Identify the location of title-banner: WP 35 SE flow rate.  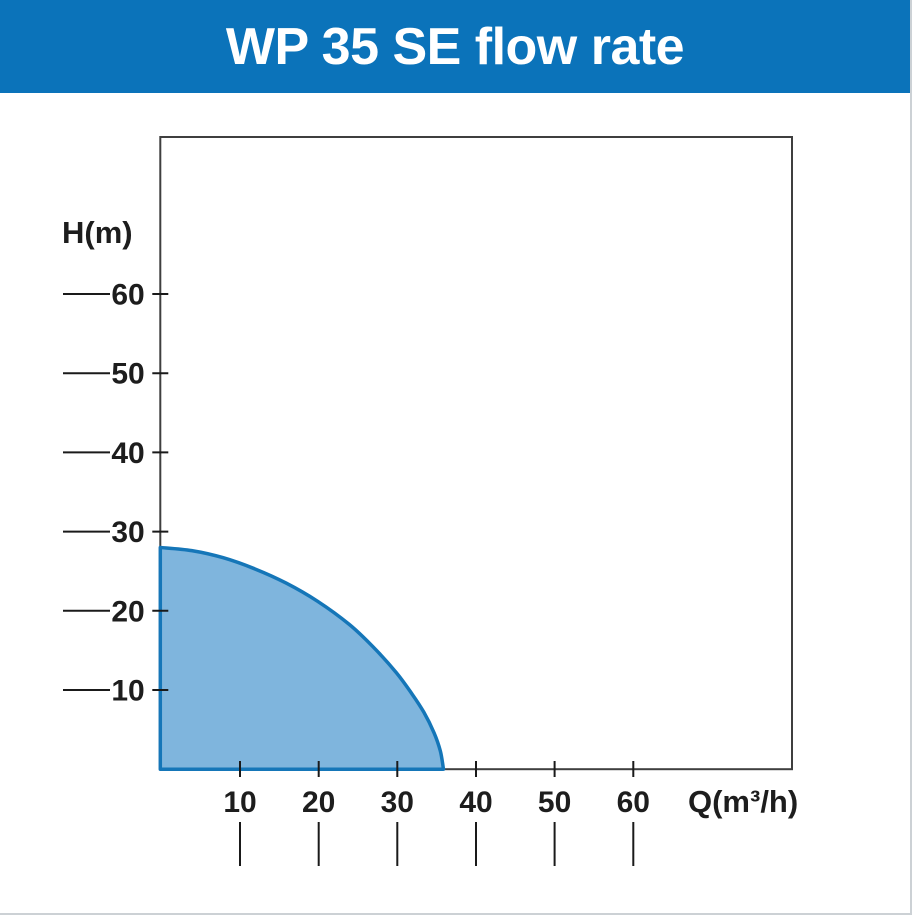
(455, 46).